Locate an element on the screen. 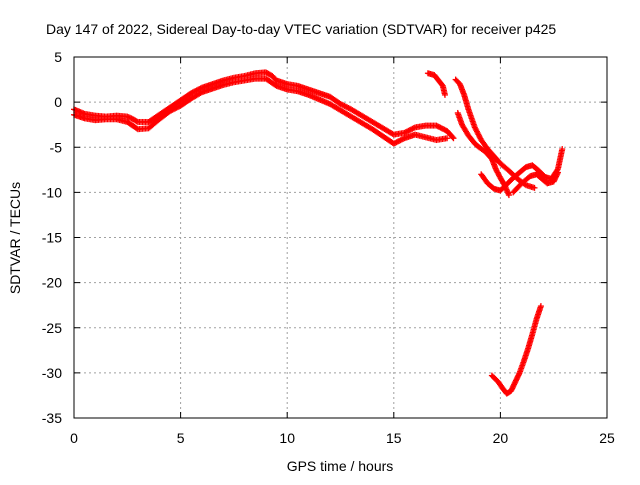 This screenshot has height=485, width=640. y-tick-label: 0 is located at coordinates (58, 102).